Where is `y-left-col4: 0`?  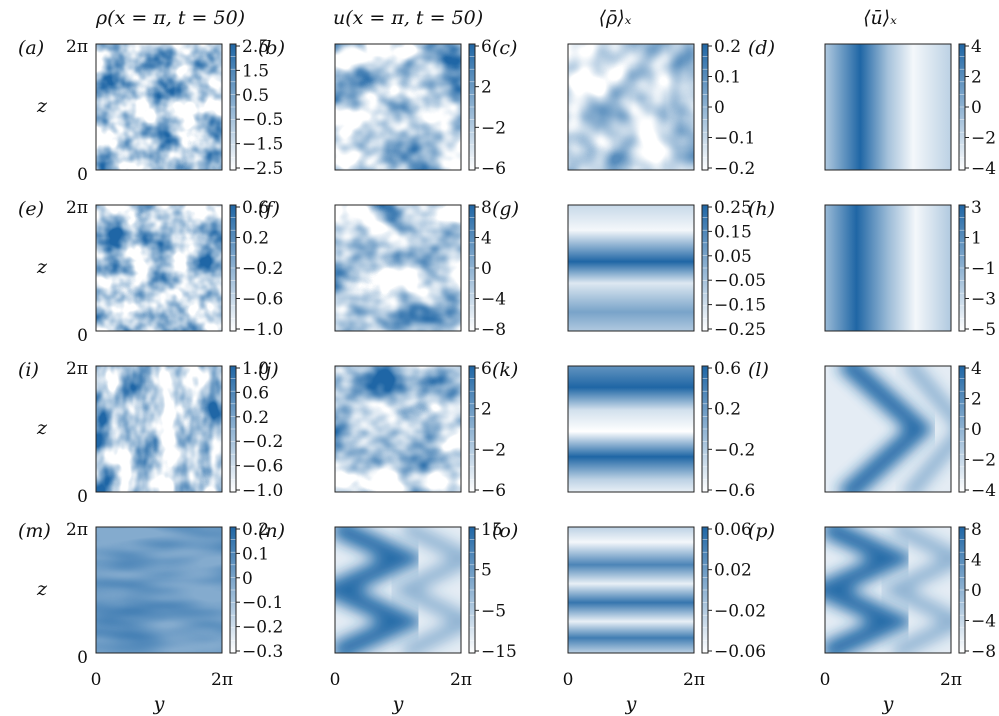 y-left-col4: 0 is located at coordinates (825, 680).